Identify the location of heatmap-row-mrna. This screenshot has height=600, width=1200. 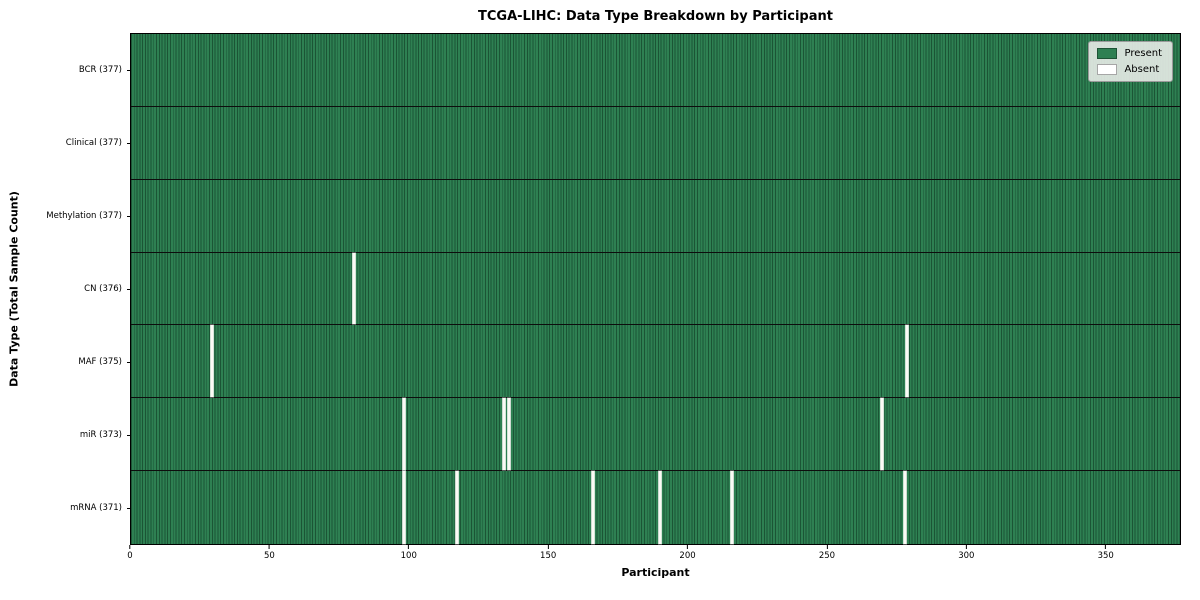
(655, 507).